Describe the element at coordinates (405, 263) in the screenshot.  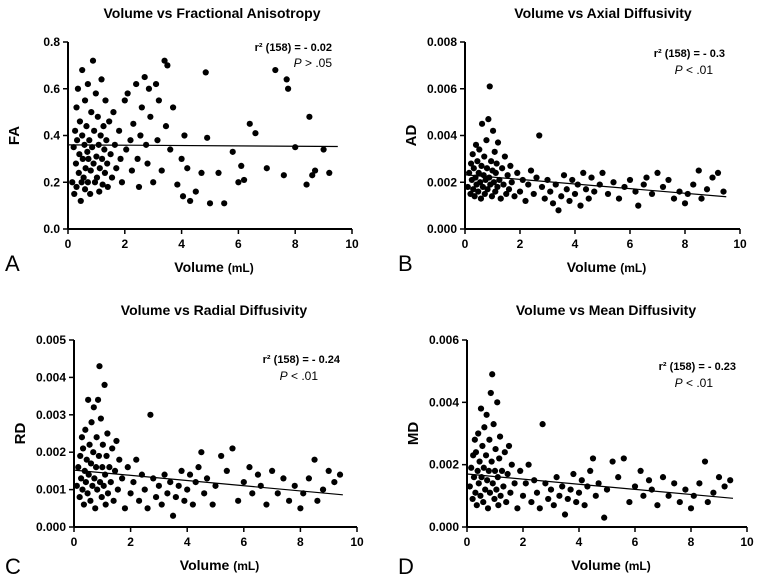
I see `panel-letter: B` at that location.